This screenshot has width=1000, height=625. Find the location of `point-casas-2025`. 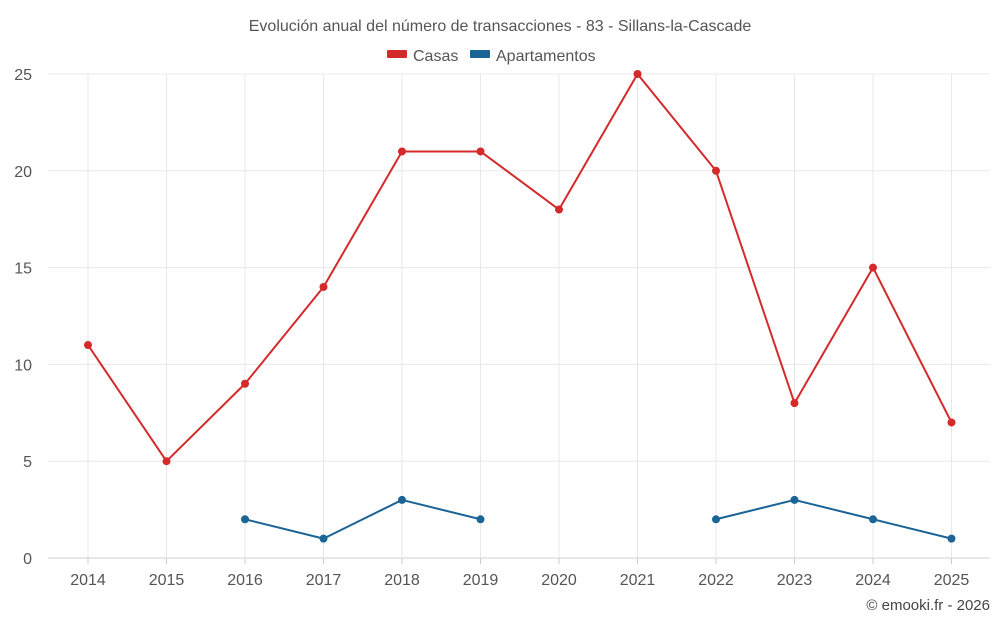

point-casas-2025 is located at coordinates (951, 422).